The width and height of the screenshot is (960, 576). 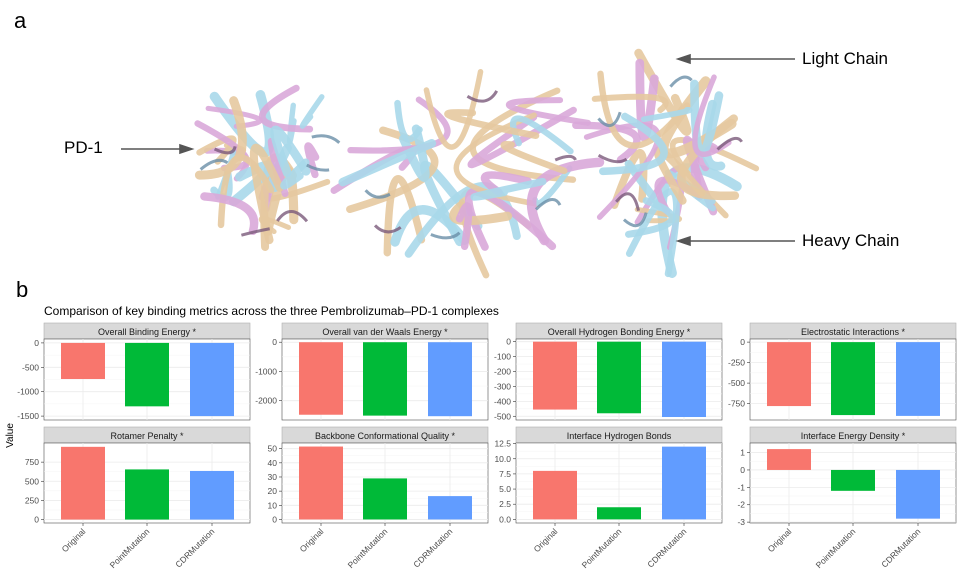 I want to click on facet-title: Backbone Conformational Quality *, so click(x=385, y=436).